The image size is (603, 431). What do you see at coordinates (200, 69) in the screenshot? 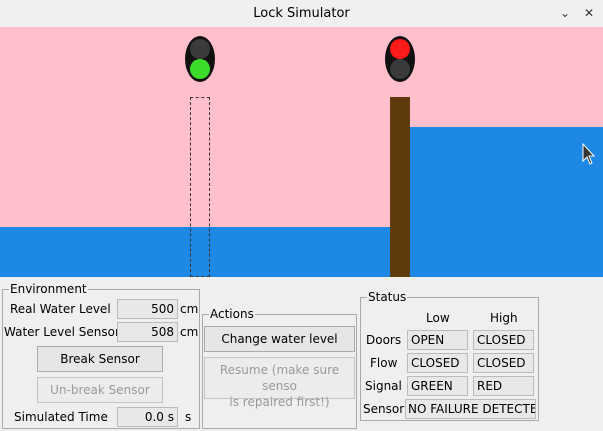
I see `low-light-bottom-bulb` at bounding box center [200, 69].